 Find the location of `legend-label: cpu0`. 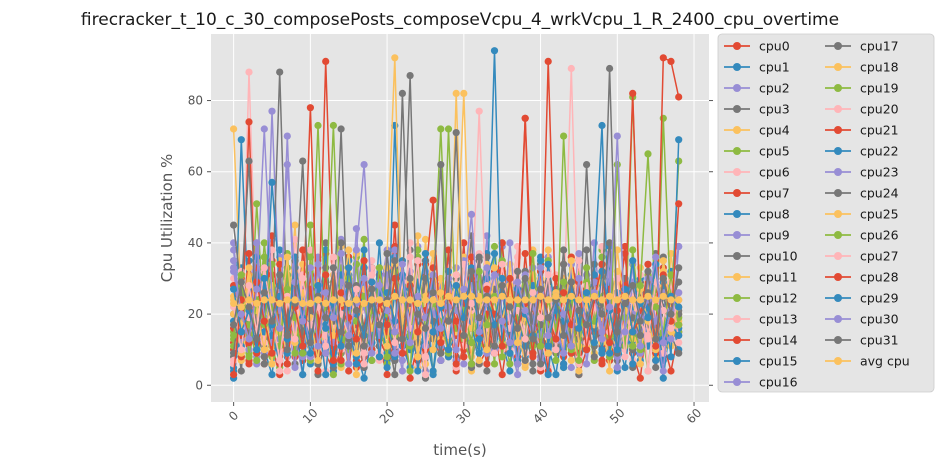

legend-label: cpu0 is located at coordinates (774, 46).